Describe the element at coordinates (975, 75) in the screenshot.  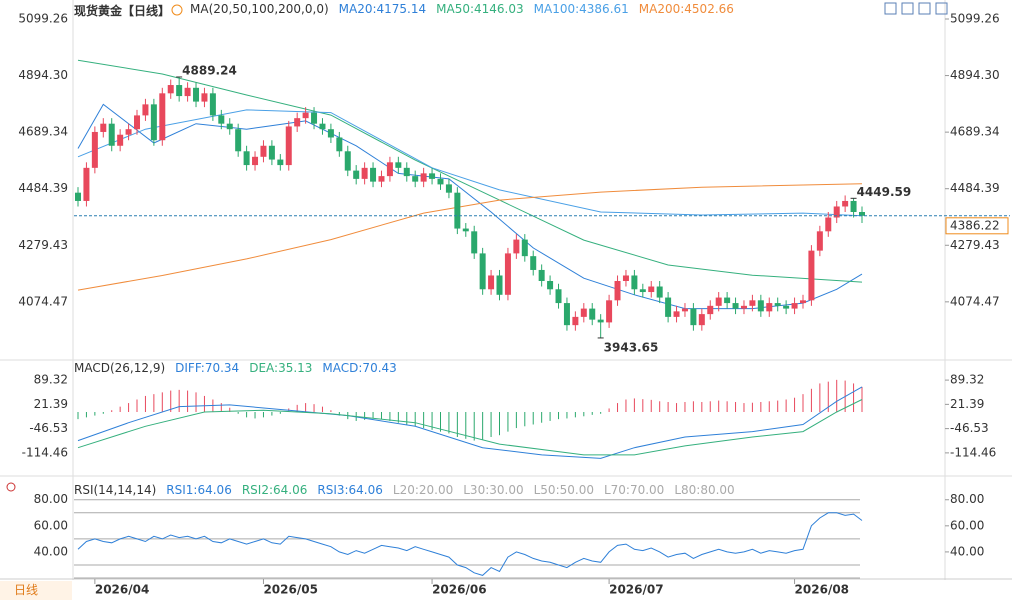
I see `y-tick-label: 4894.30` at that location.